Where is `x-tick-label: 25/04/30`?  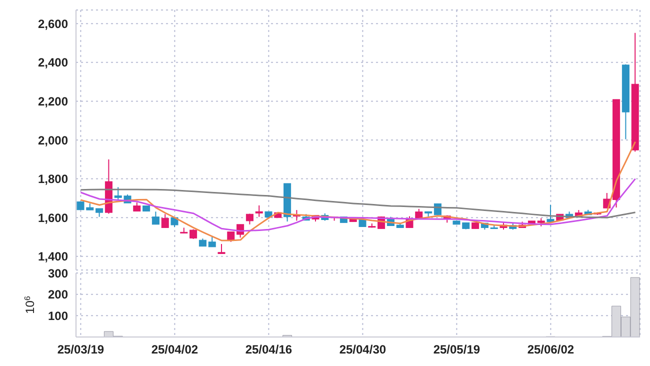 x-tick-label: 25/04/30 is located at coordinates (362, 349).